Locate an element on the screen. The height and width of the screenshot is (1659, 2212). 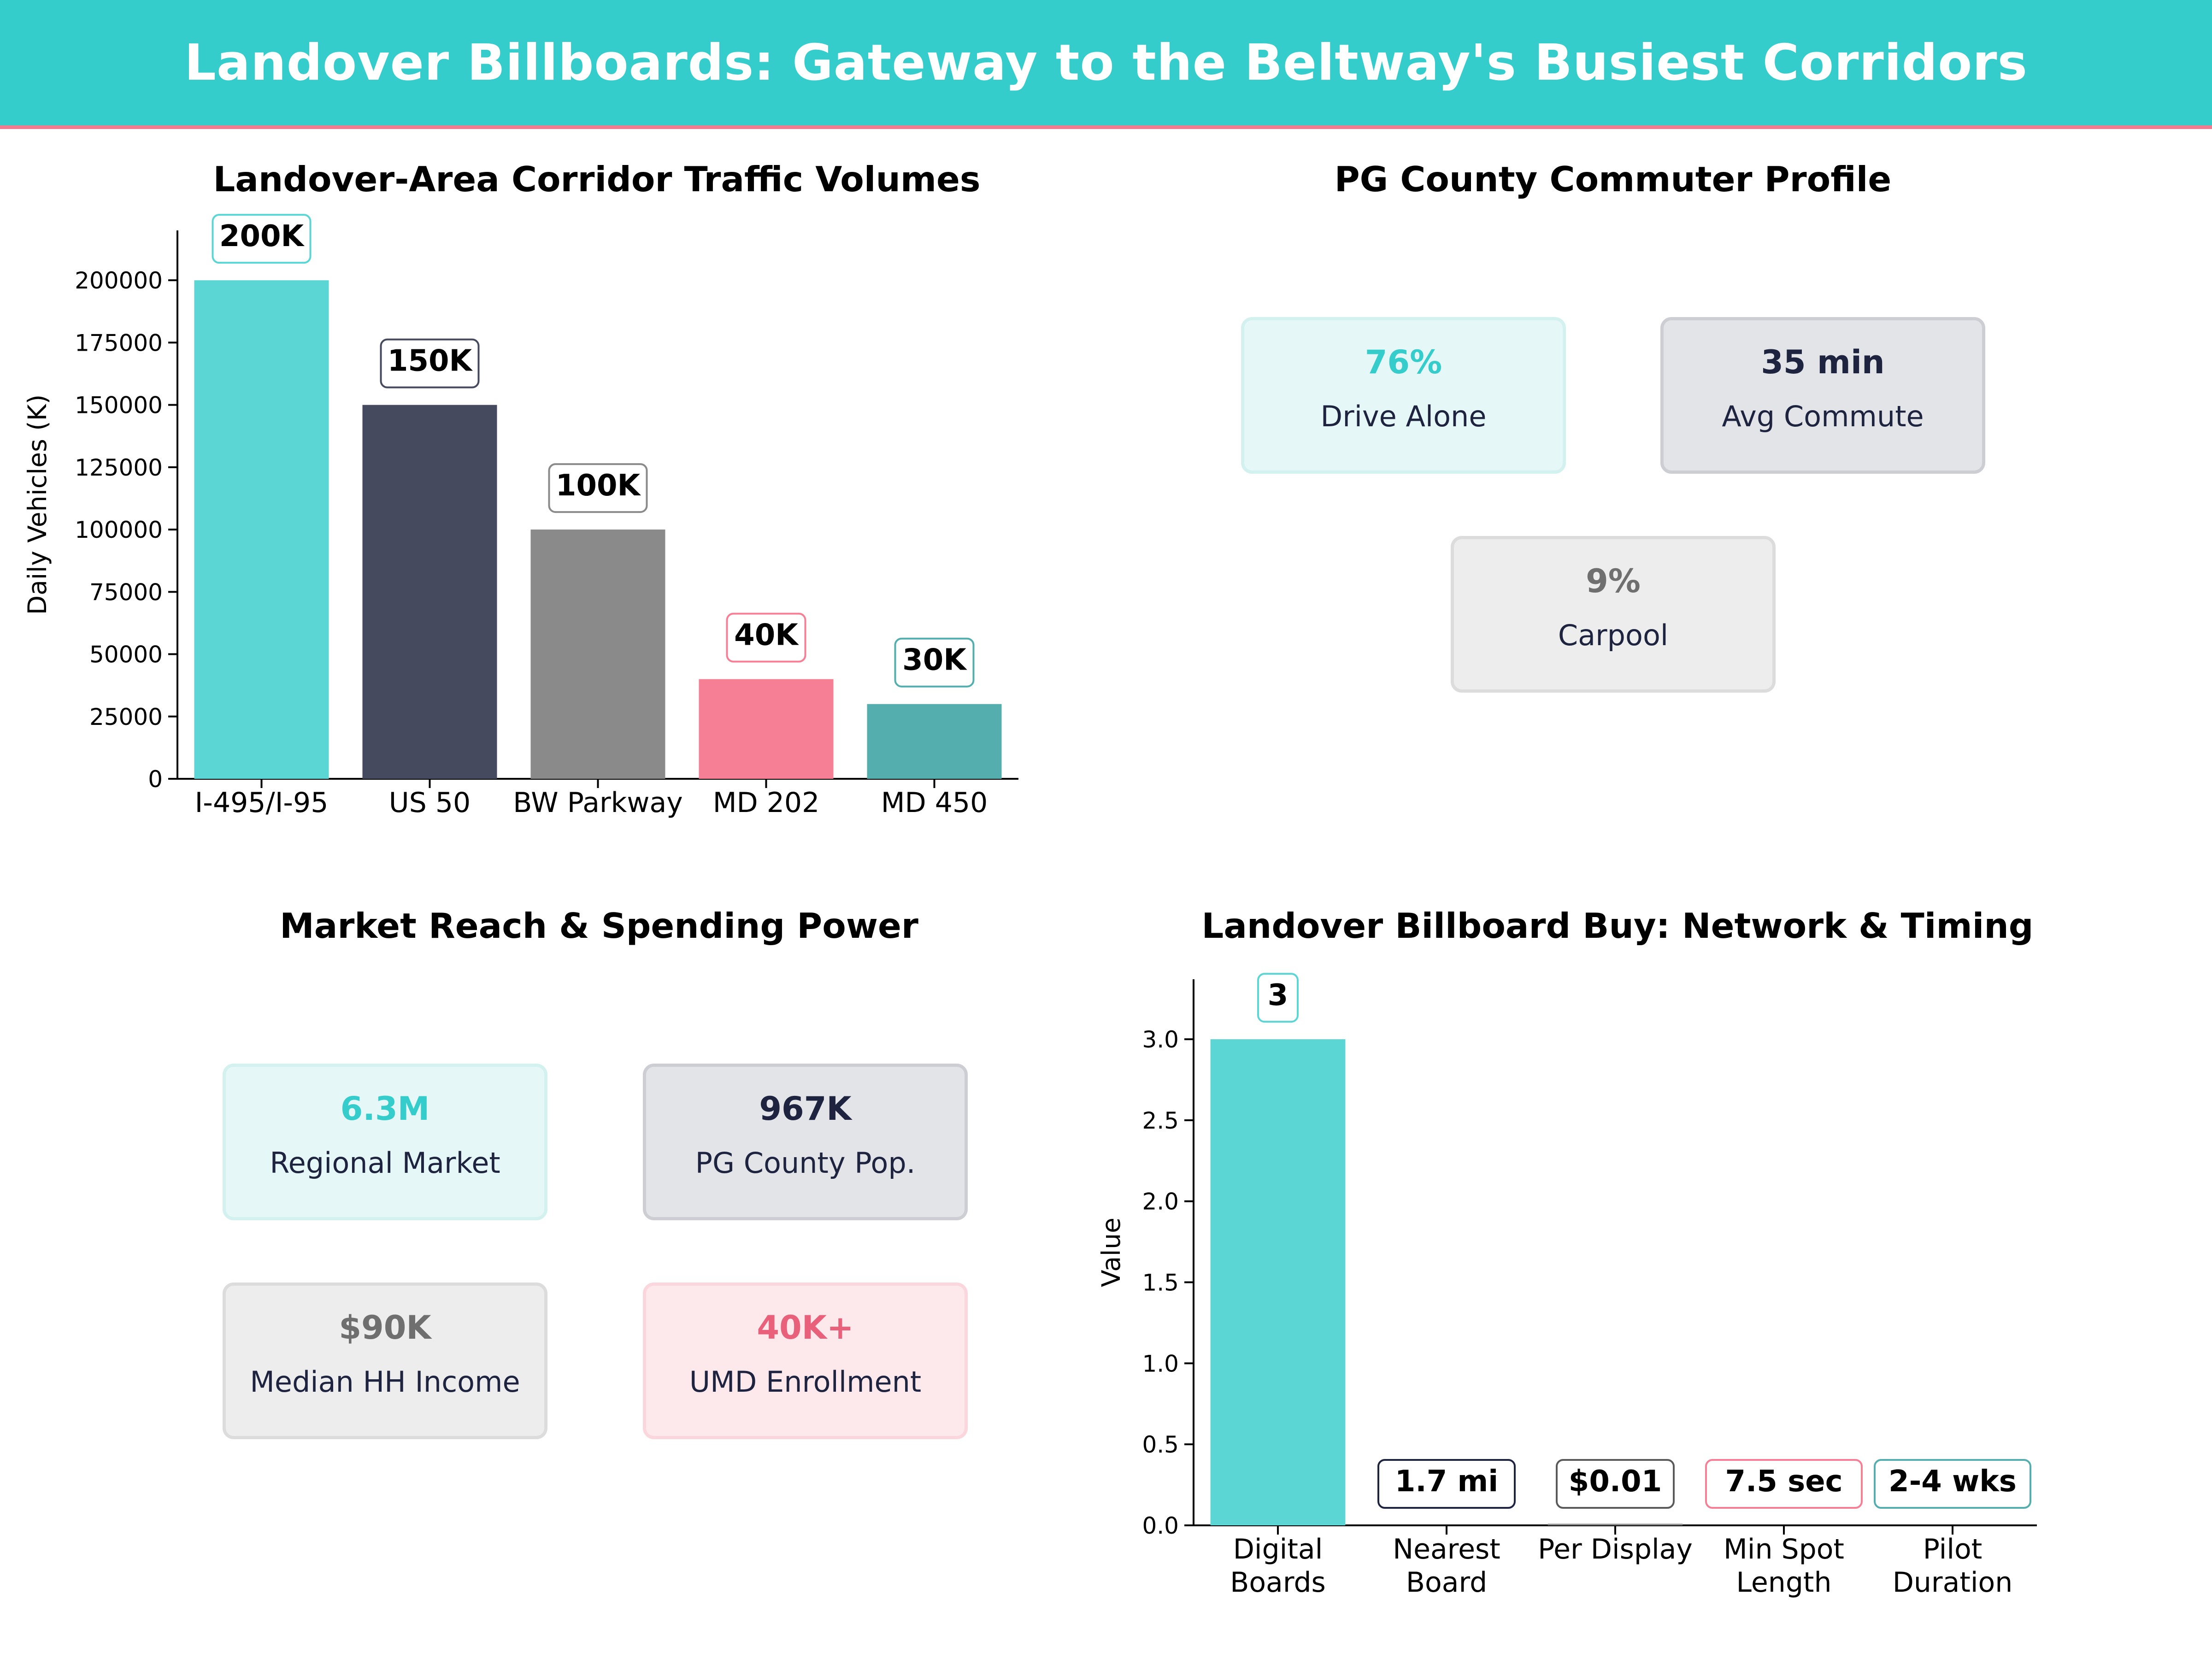
data-label: $0.01 is located at coordinates (1615, 1482).